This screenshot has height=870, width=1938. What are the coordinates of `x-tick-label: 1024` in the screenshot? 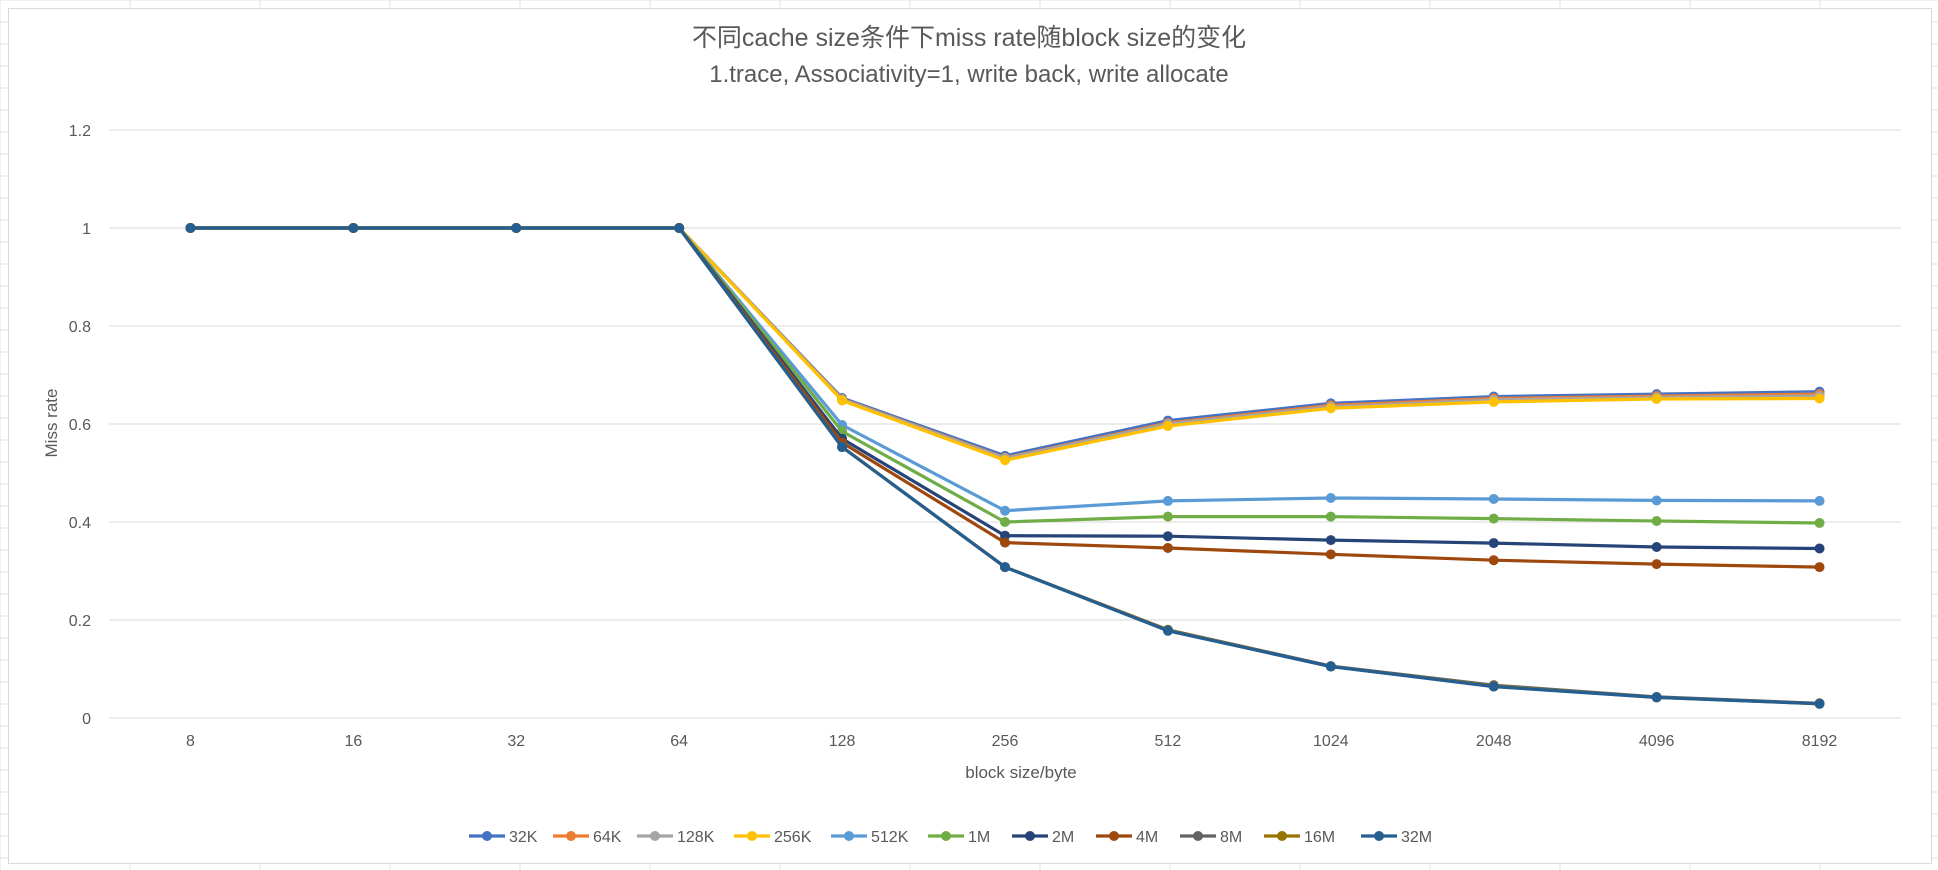 It's located at (1331, 741).